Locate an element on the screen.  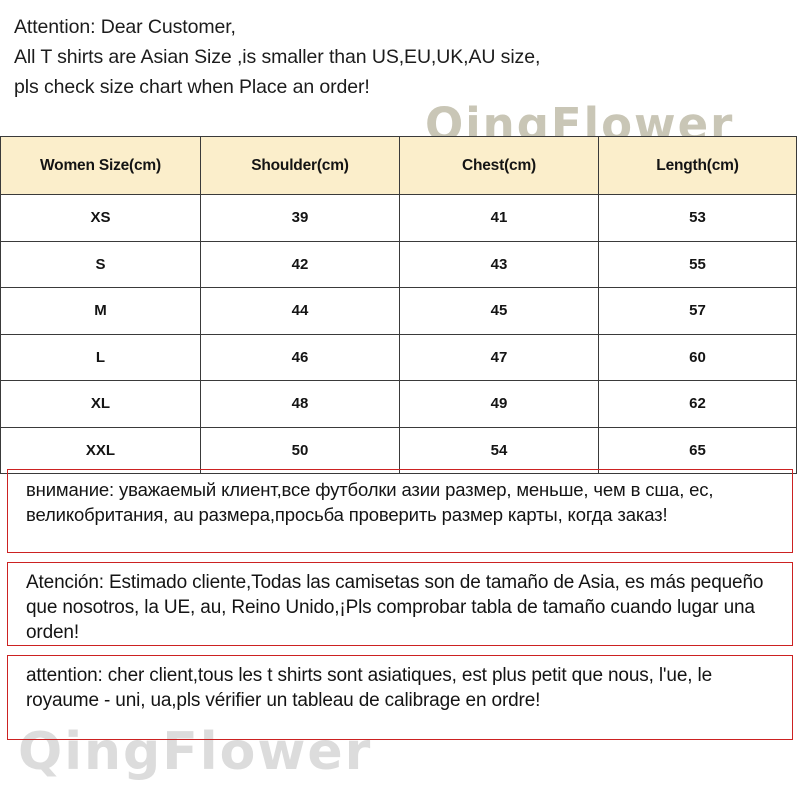
notice-line-1: Attention: Dear Customer, is located at coordinates (125, 27).